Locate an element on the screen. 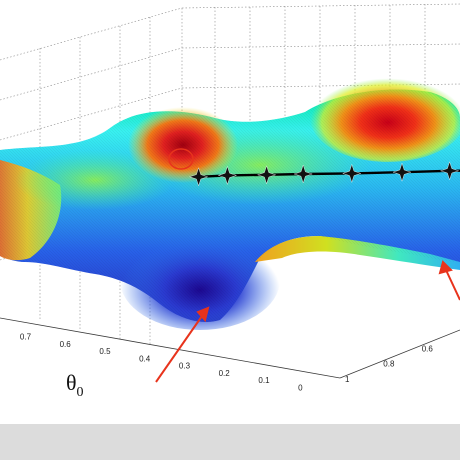 Image resolution: width=460 pixels, height=460 pixels. theta1-tick-label: 0.8 is located at coordinates (389, 364).